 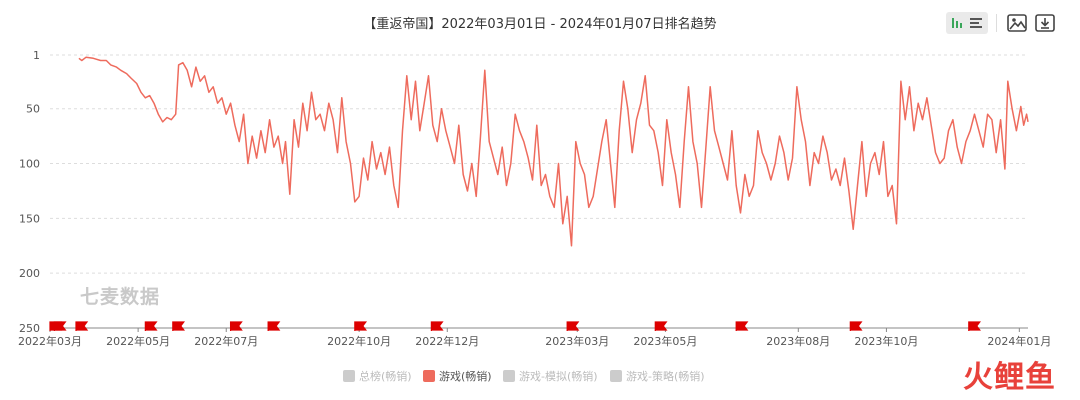 I want to click on legend-label: 游戏-模拟(畅销), so click(x=558, y=376).